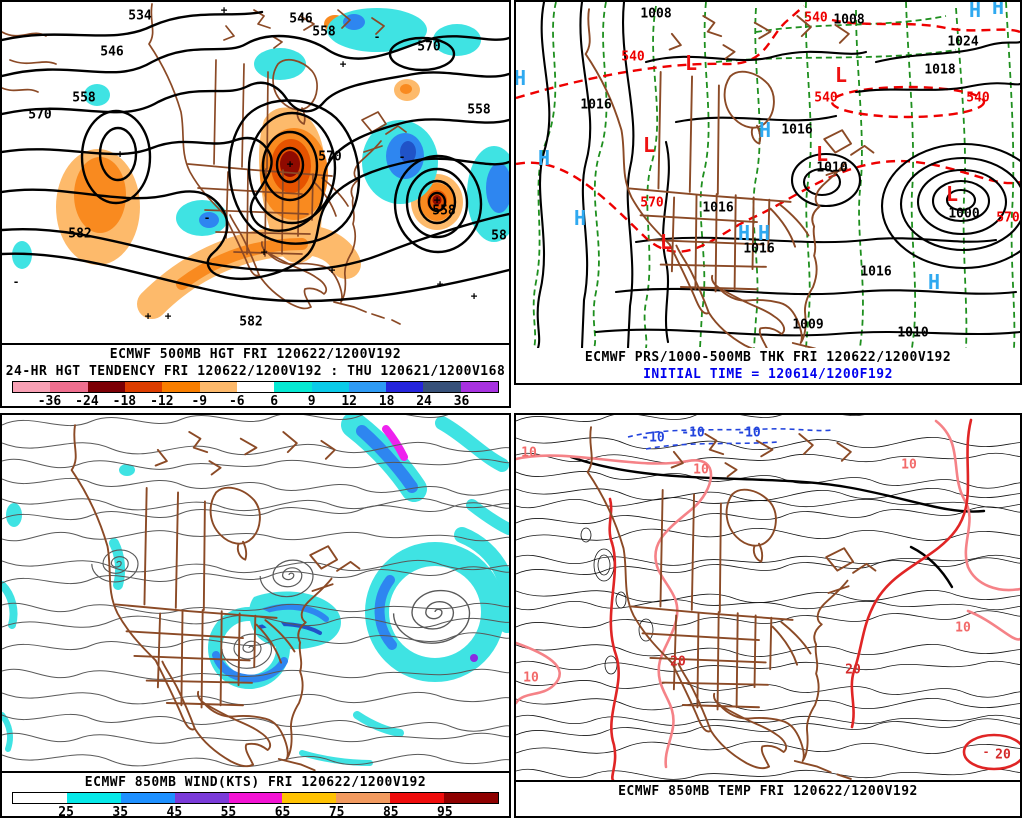  I want to click on tendency-colorbar-ticks: -36 -24 -18 -12 -9 -6 6 9 12 18 24 36, so click(253, 401).